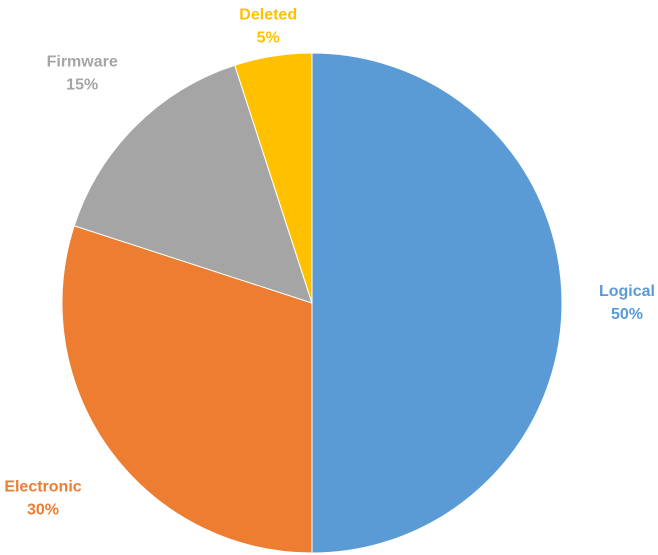 The height and width of the screenshot is (555, 658). Describe the element at coordinates (273, 178) in the screenshot. I see `pie-slice` at that location.